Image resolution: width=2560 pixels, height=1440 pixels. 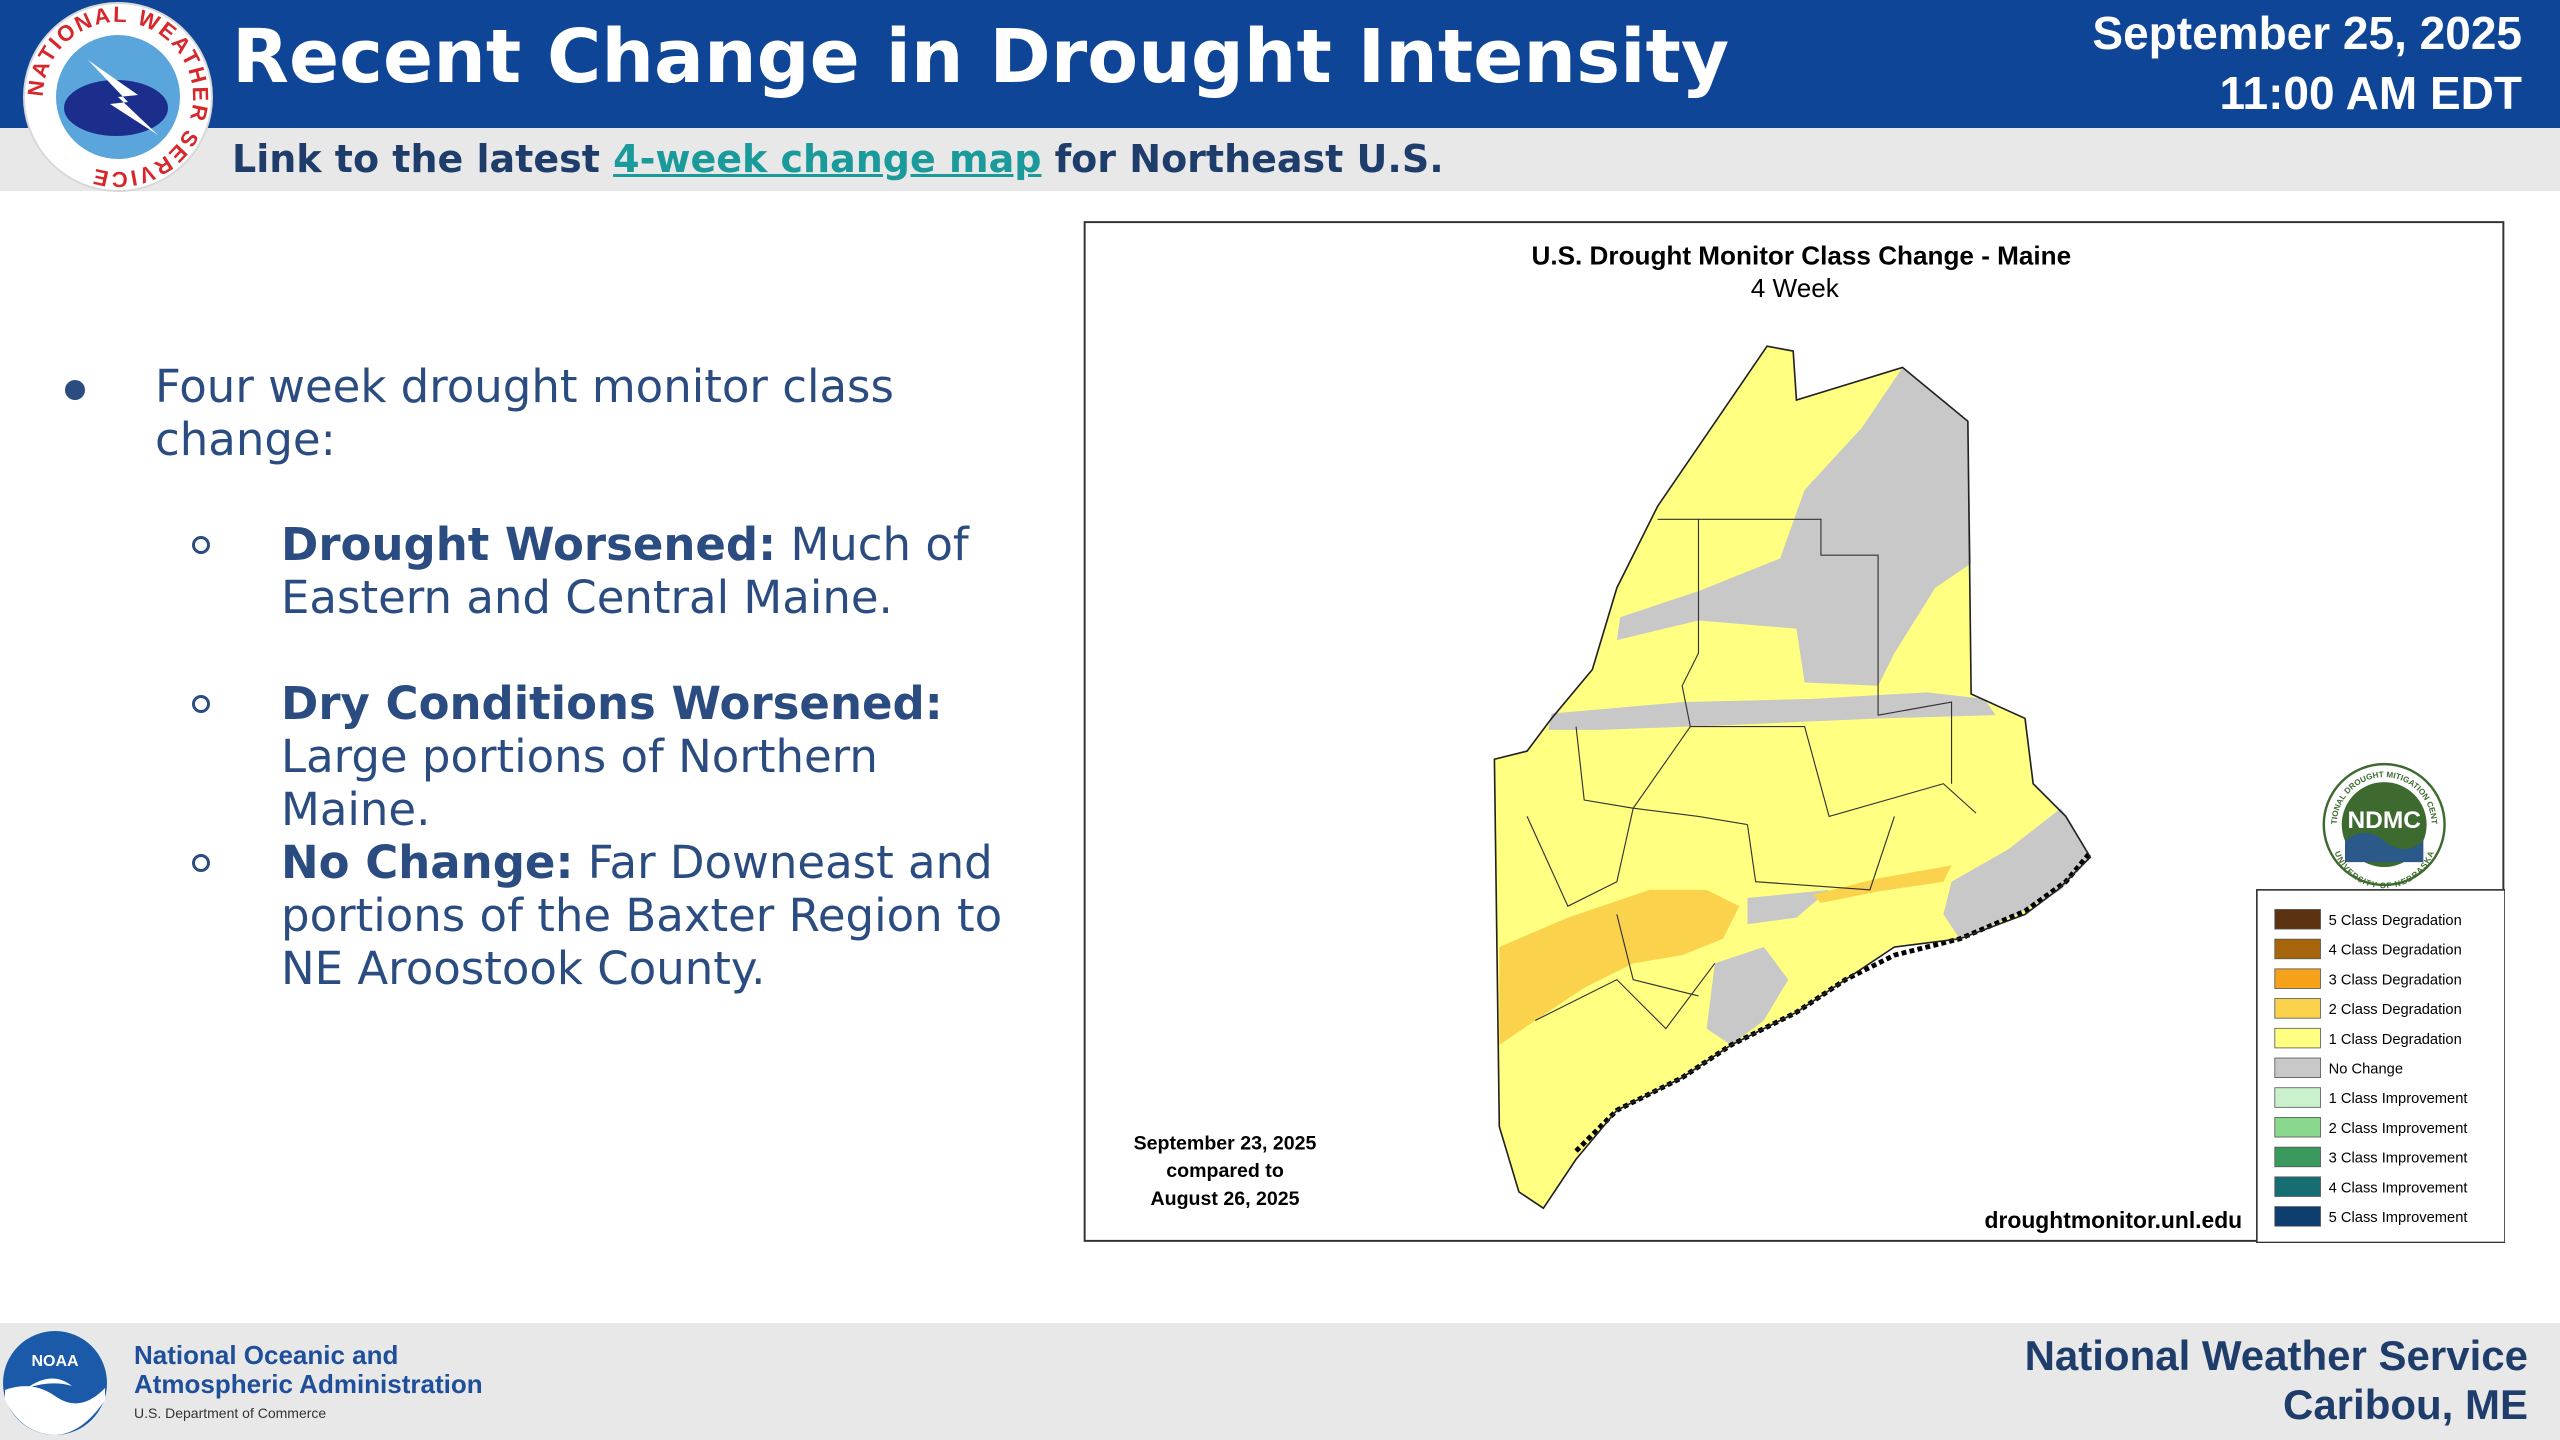 What do you see at coordinates (230, 1413) in the screenshot?
I see `department: U.S. Department of Commerce` at bounding box center [230, 1413].